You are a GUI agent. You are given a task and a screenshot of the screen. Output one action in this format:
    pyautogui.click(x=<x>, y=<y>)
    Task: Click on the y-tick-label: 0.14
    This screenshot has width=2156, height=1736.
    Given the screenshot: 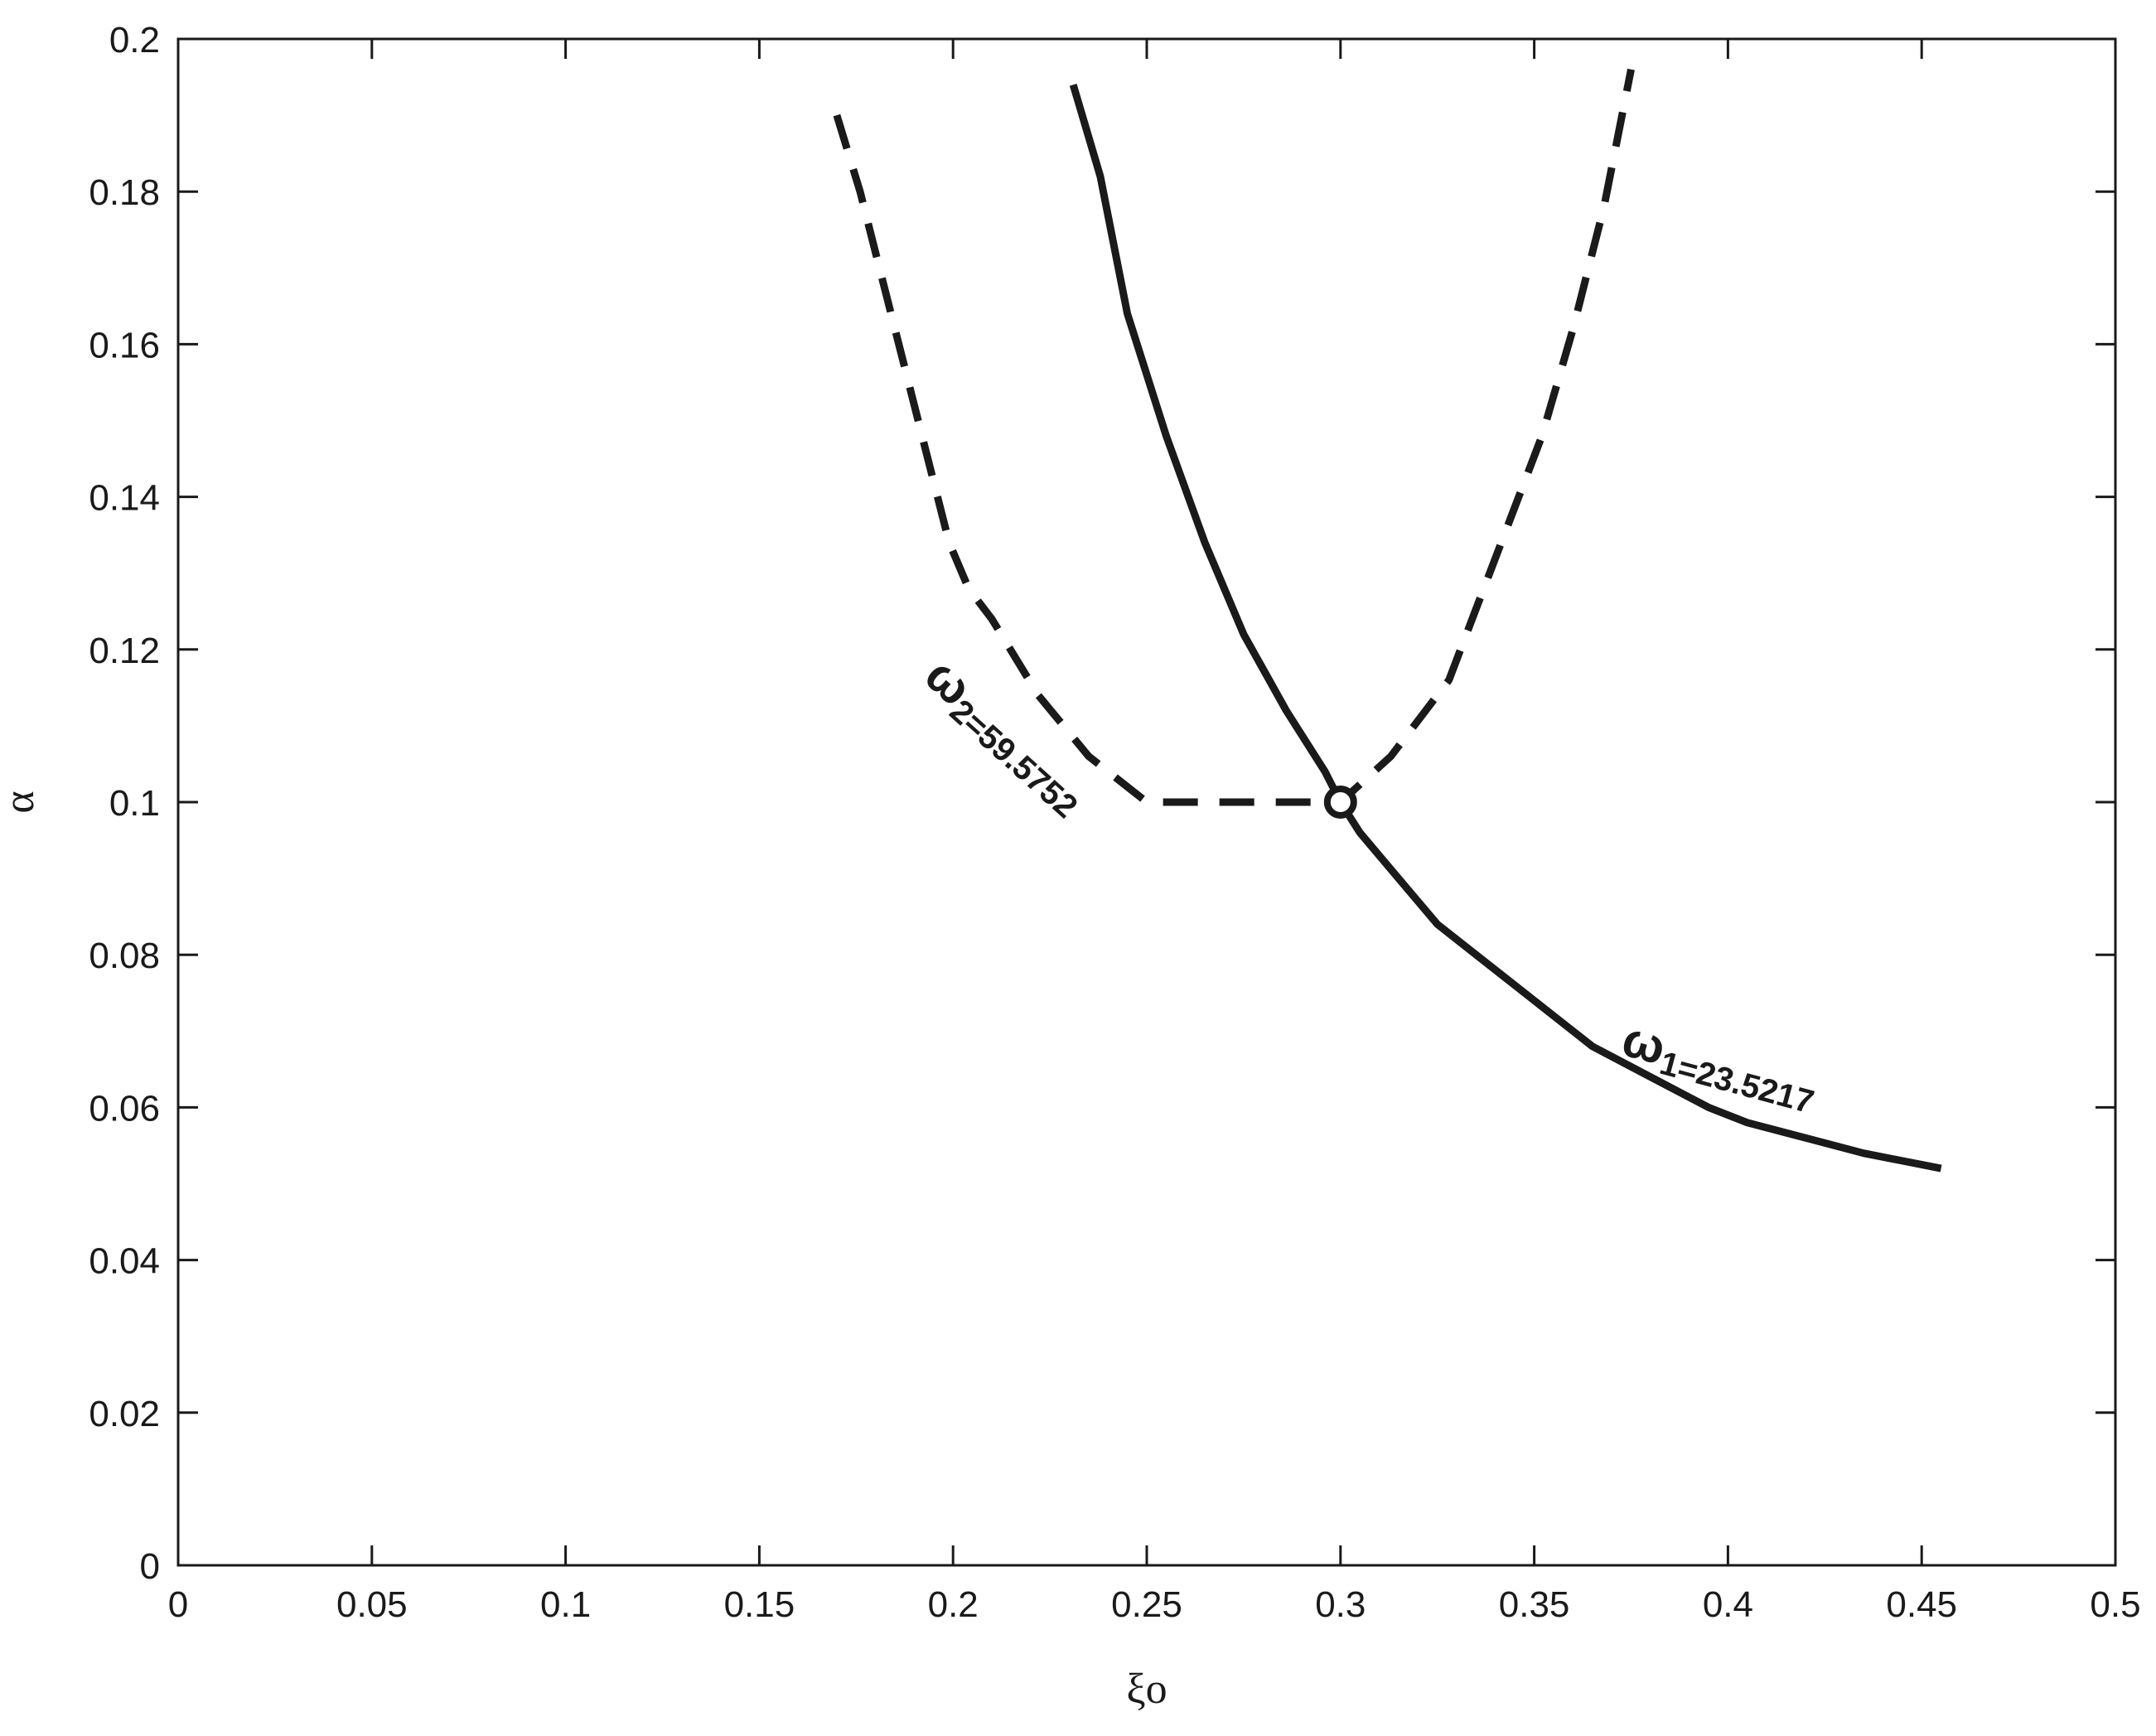 What is the action you would take?
    pyautogui.click(x=124, y=498)
    